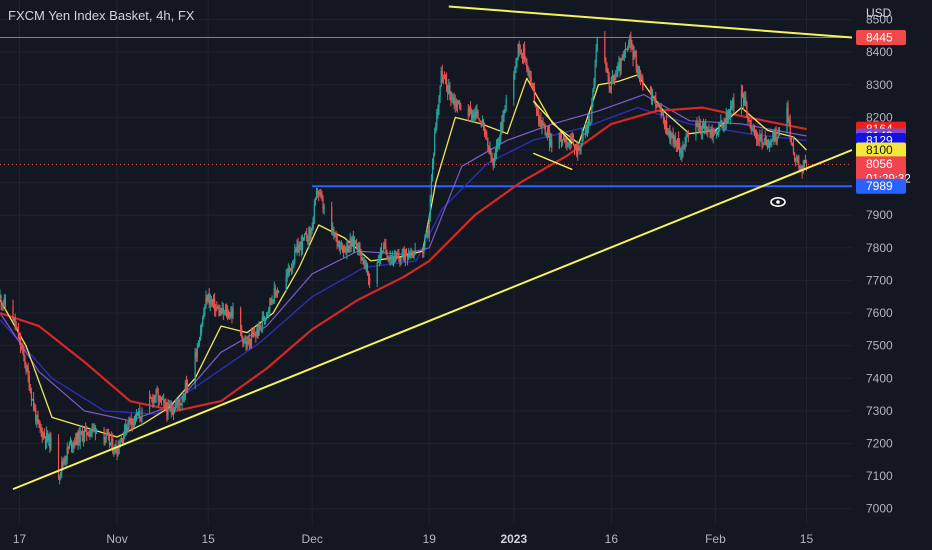 The width and height of the screenshot is (932, 550). Describe the element at coordinates (879, 378) in the screenshot. I see `y-tick-label: 7400` at that location.